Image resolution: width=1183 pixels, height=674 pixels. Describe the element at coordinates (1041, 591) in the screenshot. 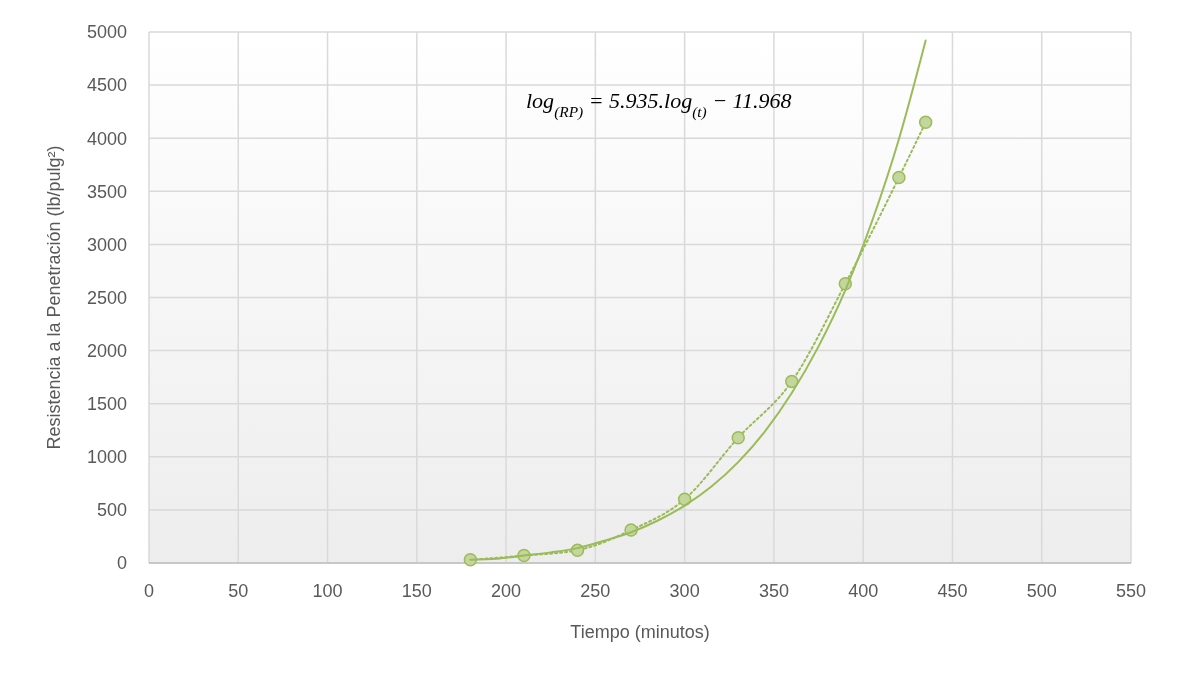

I see `x-tick-label: 500` at that location.